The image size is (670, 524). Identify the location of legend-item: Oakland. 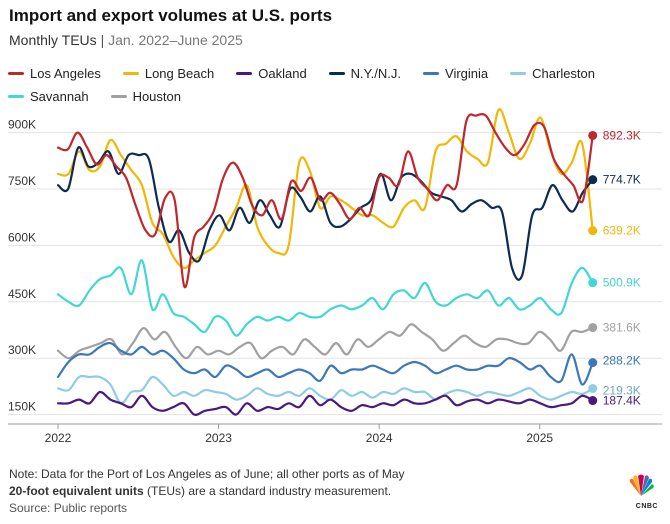
(271, 73).